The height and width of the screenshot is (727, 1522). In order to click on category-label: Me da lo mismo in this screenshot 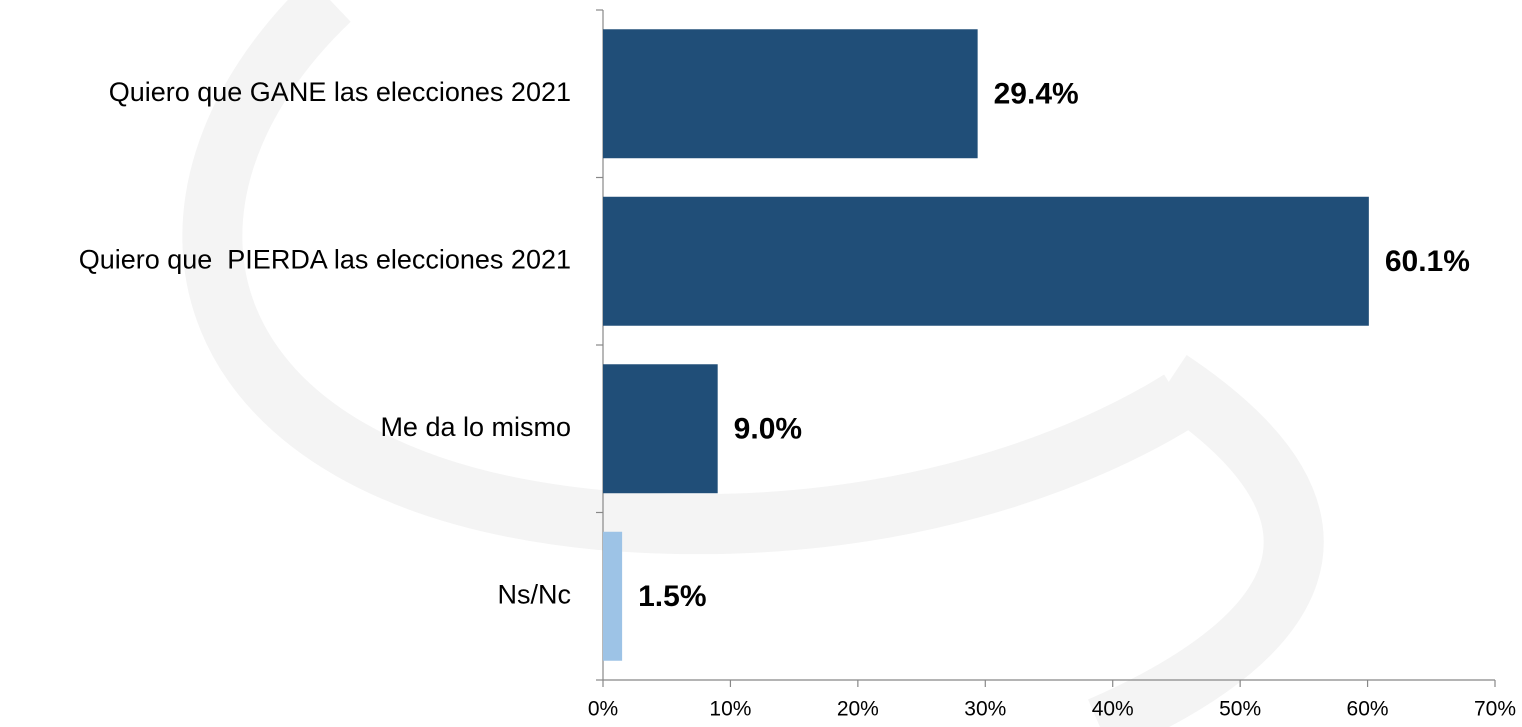, I will do `click(475, 427)`.